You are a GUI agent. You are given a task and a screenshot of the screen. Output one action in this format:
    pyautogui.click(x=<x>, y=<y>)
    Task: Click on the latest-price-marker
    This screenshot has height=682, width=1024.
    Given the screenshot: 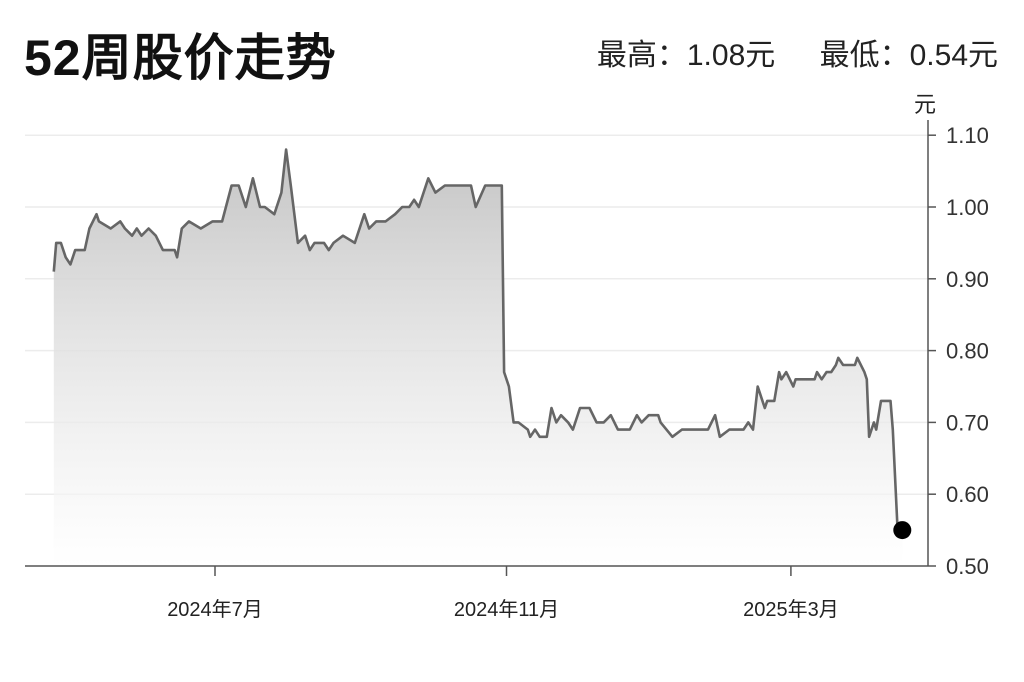 What is the action you would take?
    pyautogui.click(x=902, y=530)
    